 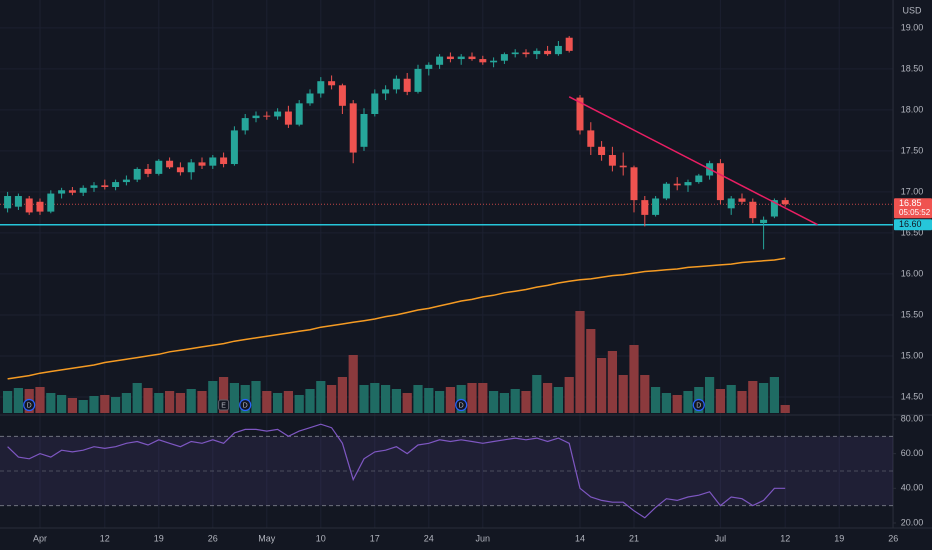 What do you see at coordinates (429, 538) in the screenshot?
I see `x-tick-label: 24` at bounding box center [429, 538].